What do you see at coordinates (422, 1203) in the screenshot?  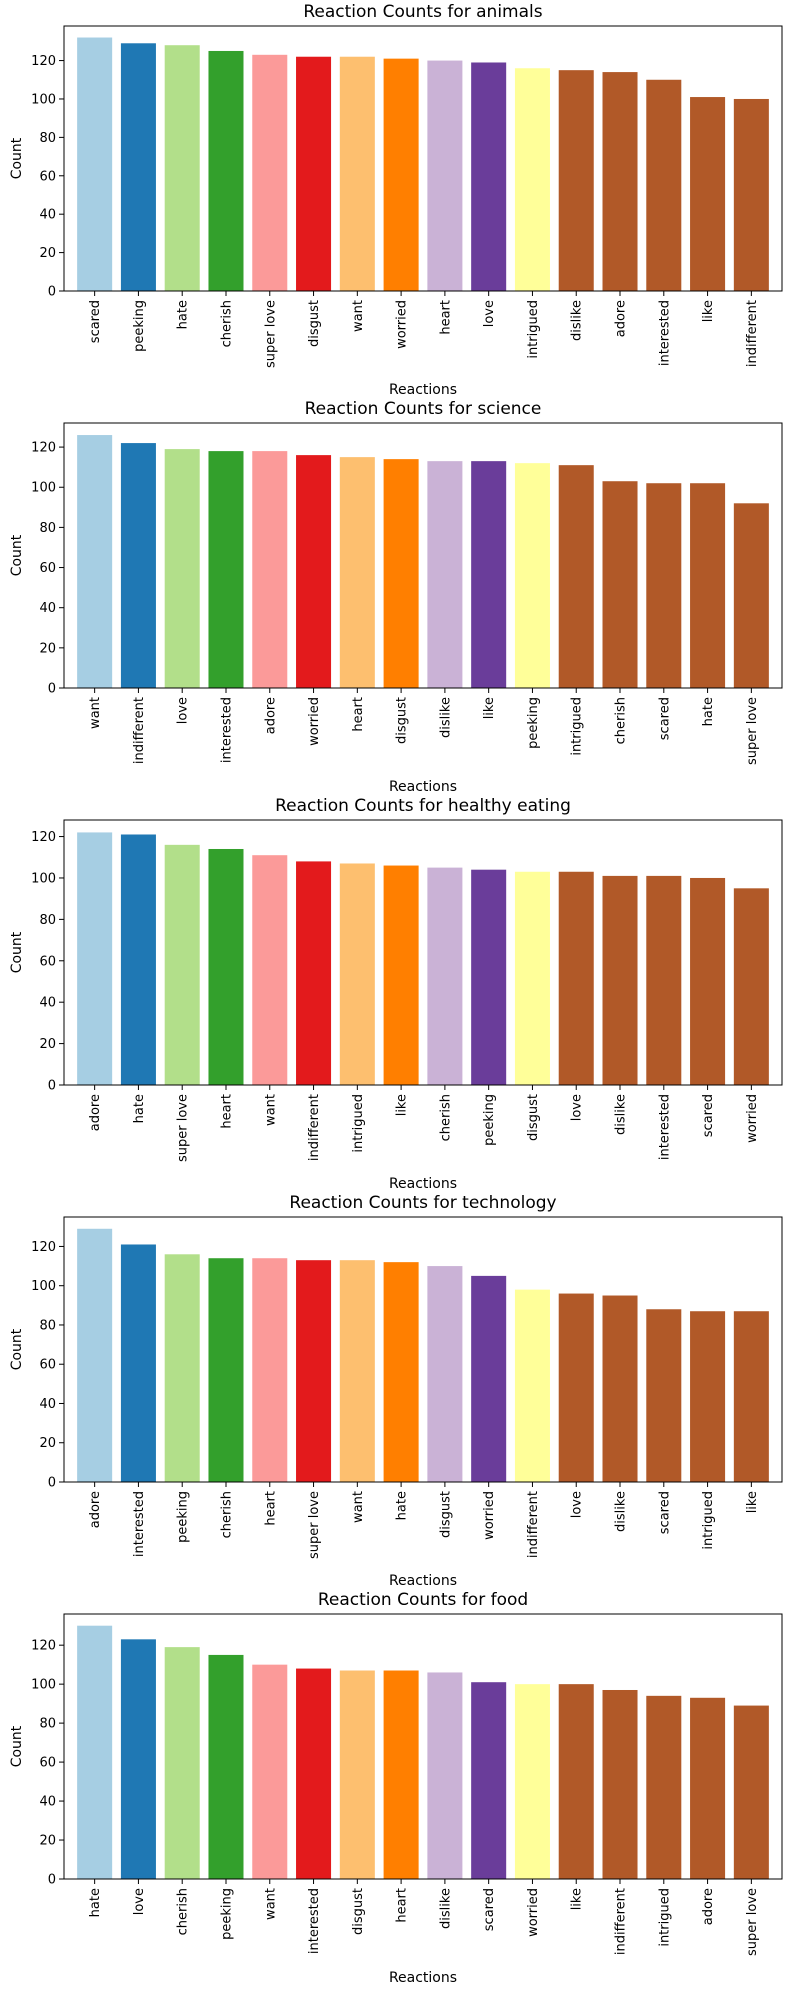 I see `chart-title: Reaction Counts for technology` at bounding box center [422, 1203].